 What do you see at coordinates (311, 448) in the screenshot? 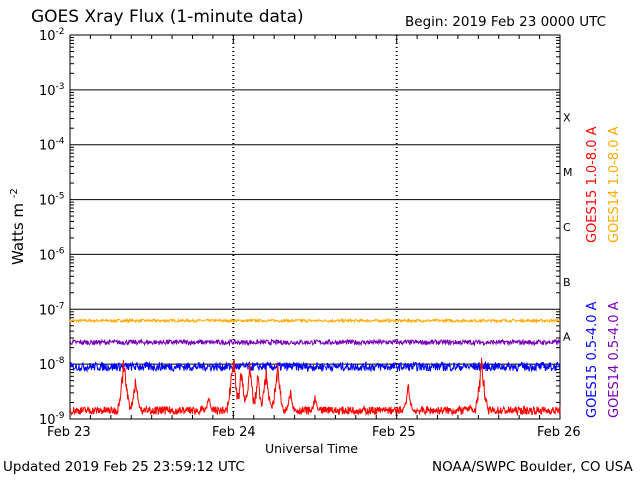
I see `x-axis-label: Universal Time` at bounding box center [311, 448].